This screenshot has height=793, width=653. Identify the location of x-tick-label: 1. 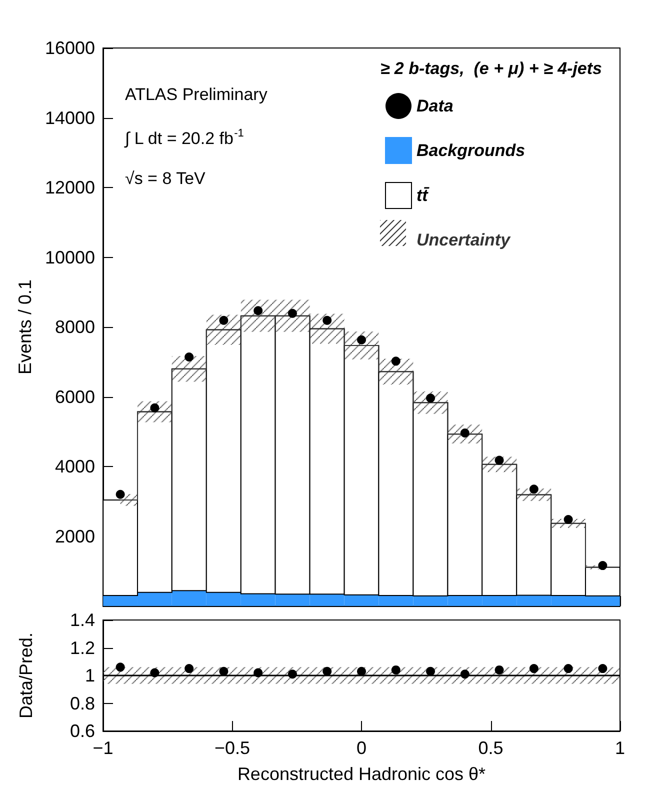
(620, 748).